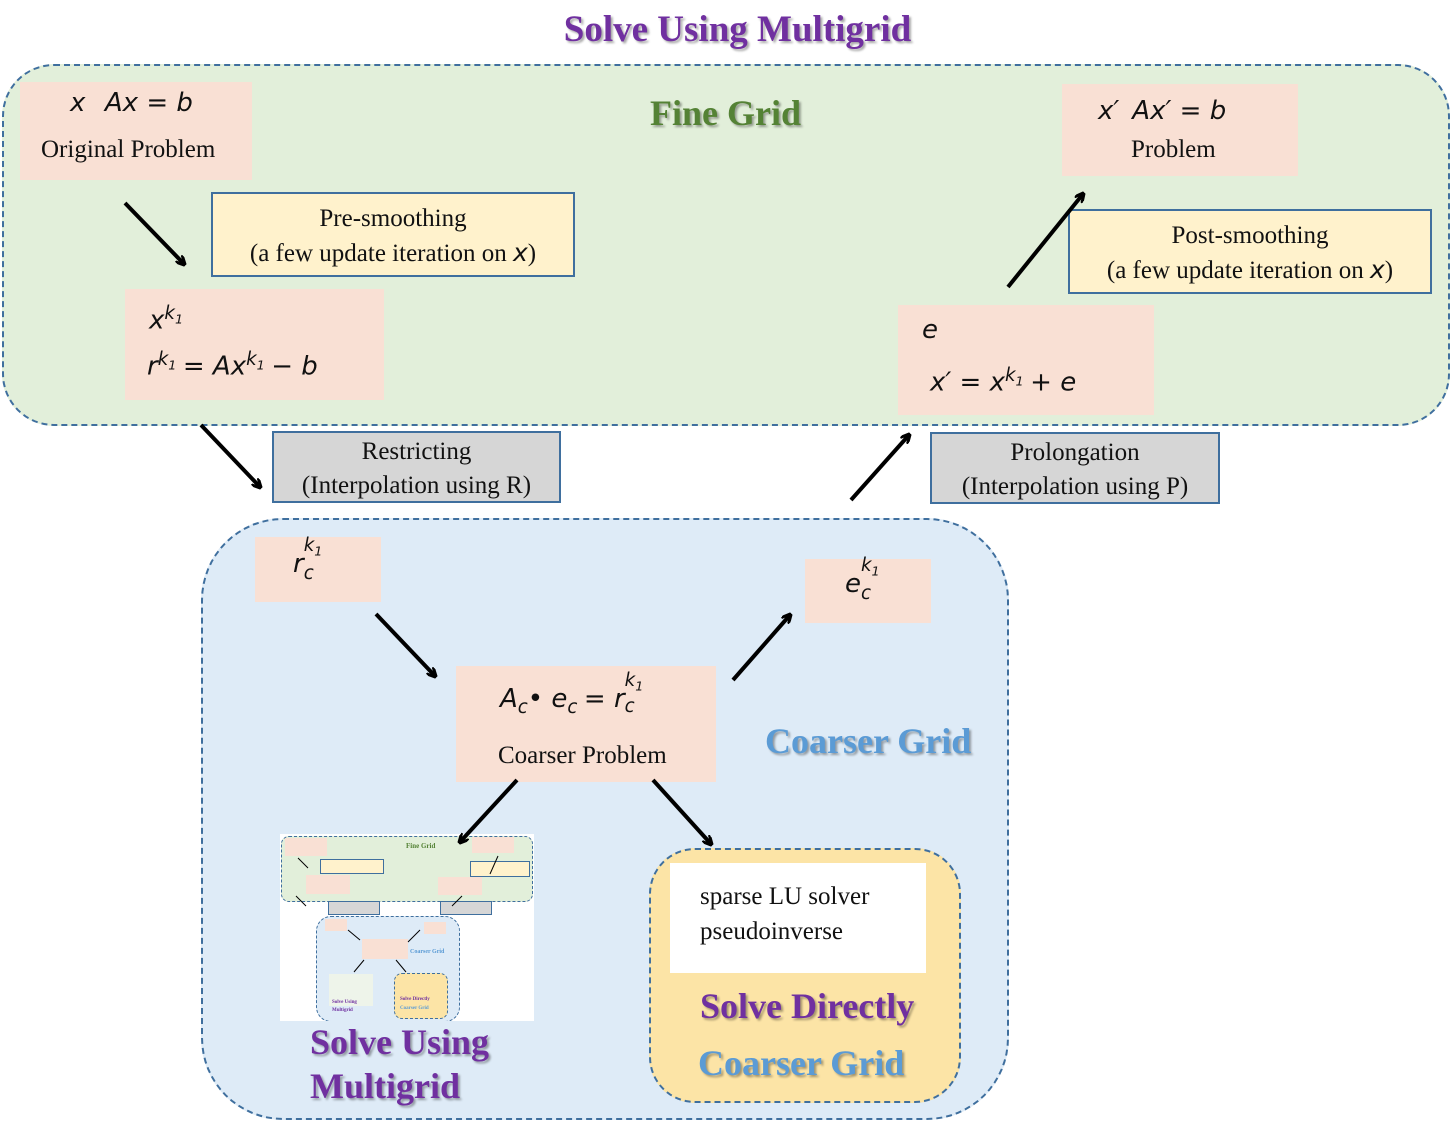 The image size is (1453, 1122). What do you see at coordinates (572, 694) in the screenshot?
I see `coarse-equation: Ac• ec = r k1 c` at bounding box center [572, 694].